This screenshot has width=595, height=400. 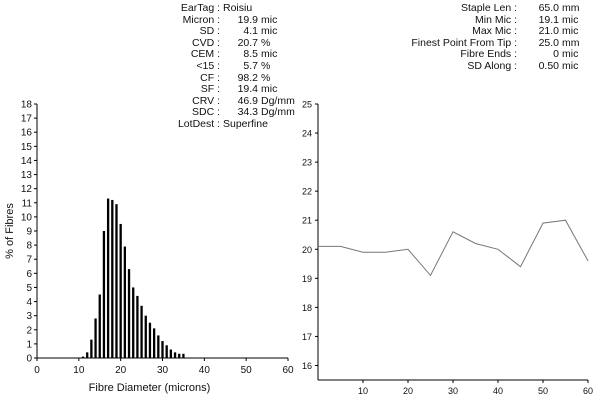 I want to click on histogram-x-tick-label: 50, so click(x=247, y=370).